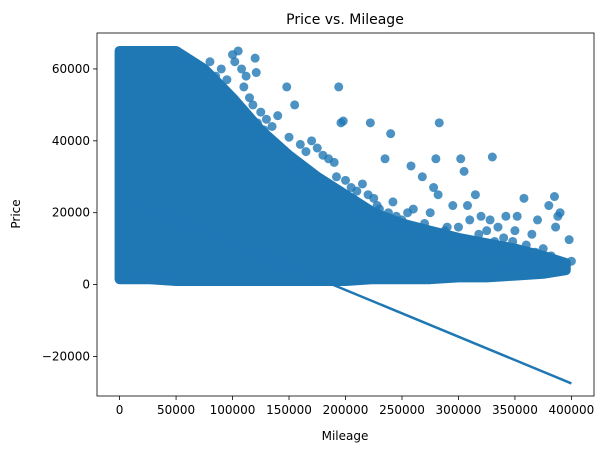 The width and height of the screenshot is (605, 453). What do you see at coordinates (66, 356) in the screenshot?
I see `y-tick-label: −20000` at bounding box center [66, 356].